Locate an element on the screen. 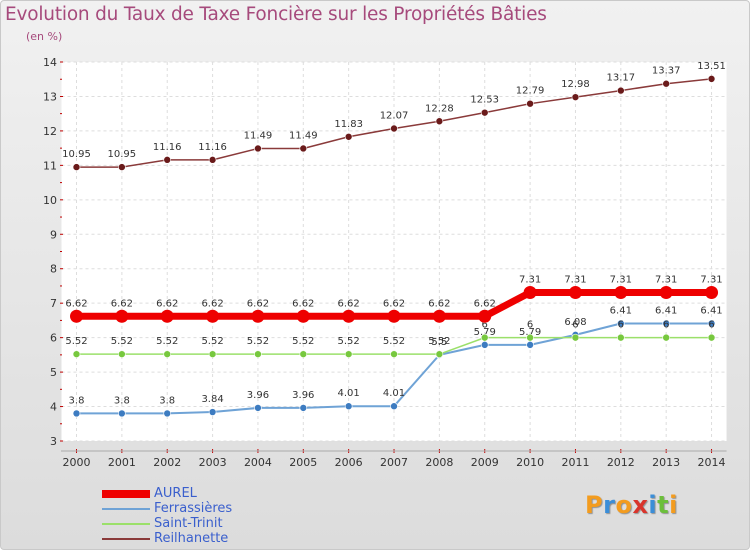 This screenshot has width=750, height=550. data-label: 12.07 is located at coordinates (394, 115).